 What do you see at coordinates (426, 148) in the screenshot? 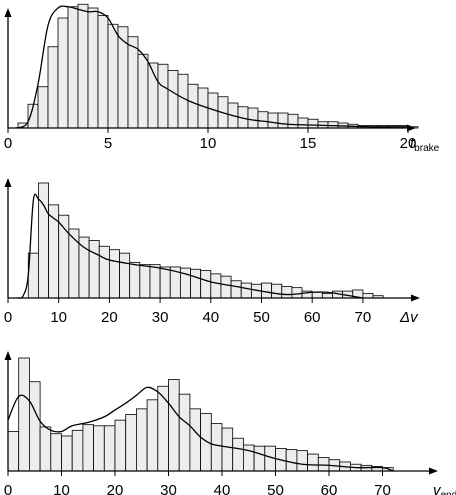
I see `x-axis-label-subscript: brake` at bounding box center [426, 148].